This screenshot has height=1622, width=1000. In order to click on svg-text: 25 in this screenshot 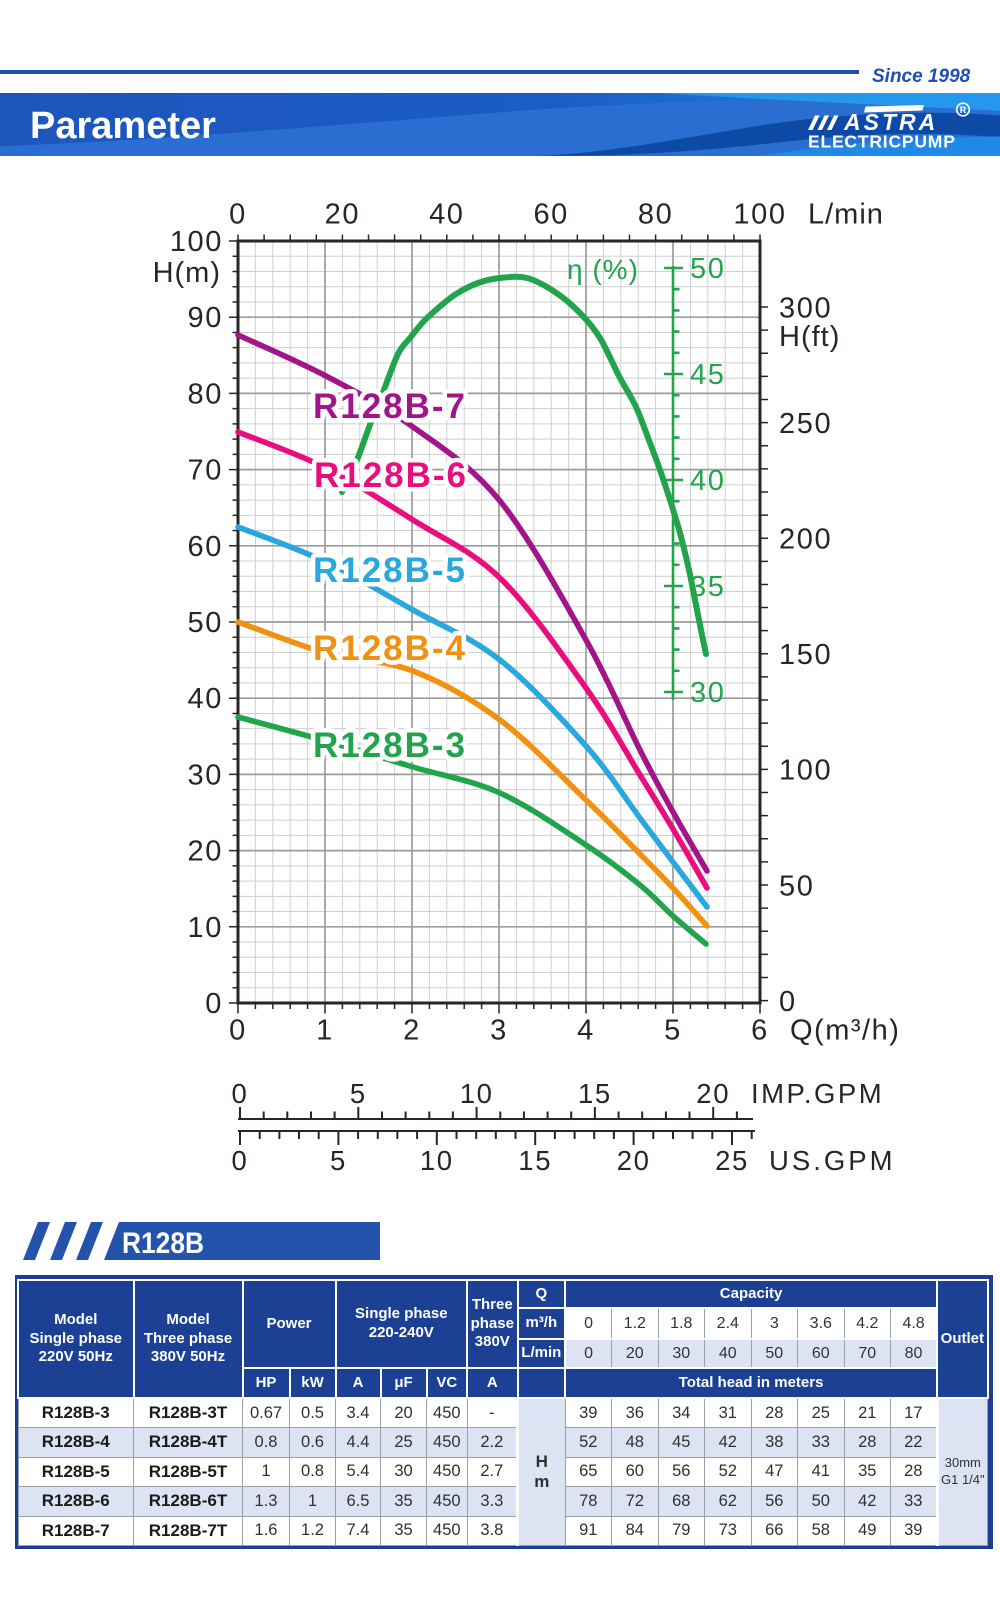, I will do `click(732, 1160)`.